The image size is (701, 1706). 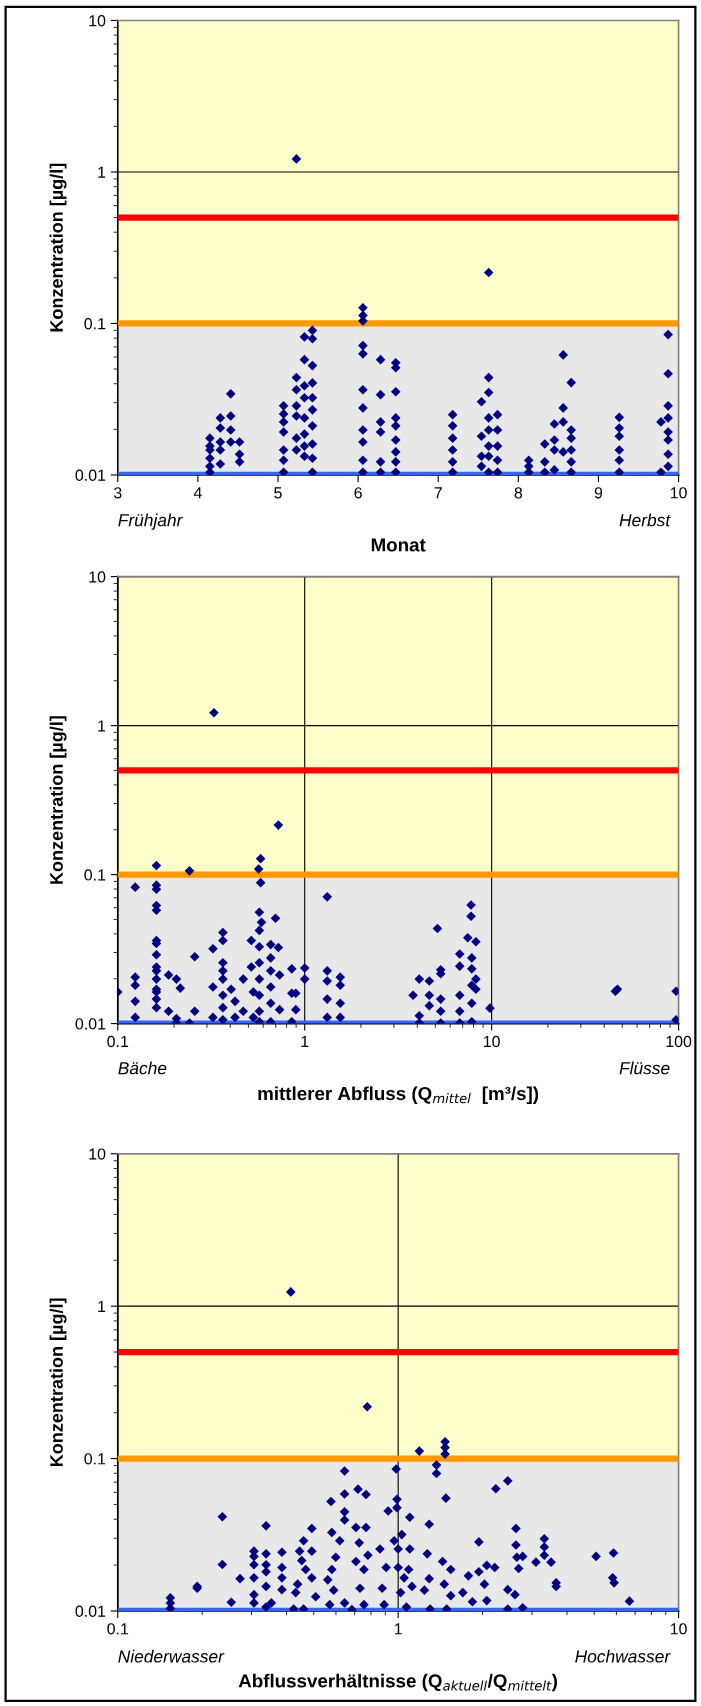 What do you see at coordinates (679, 1041) in the screenshot?
I see `x-tick-label: 100` at bounding box center [679, 1041].